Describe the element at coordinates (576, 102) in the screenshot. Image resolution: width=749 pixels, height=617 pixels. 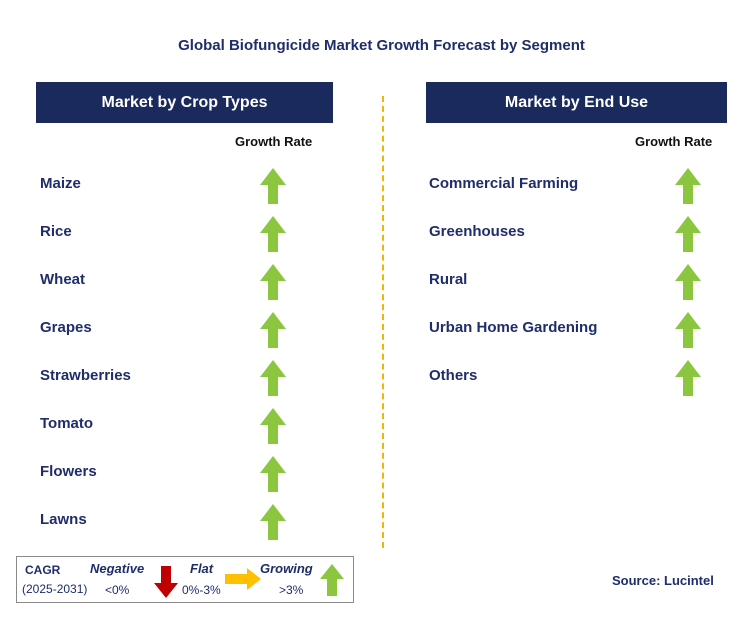
I see `panel-header-end-use: Market by End Use` at that location.